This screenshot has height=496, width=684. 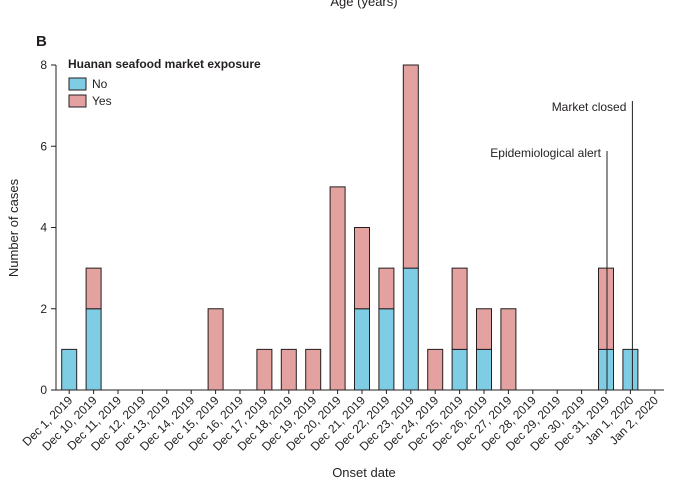 What do you see at coordinates (100, 84) in the screenshot?
I see `legend-label-no: No` at bounding box center [100, 84].